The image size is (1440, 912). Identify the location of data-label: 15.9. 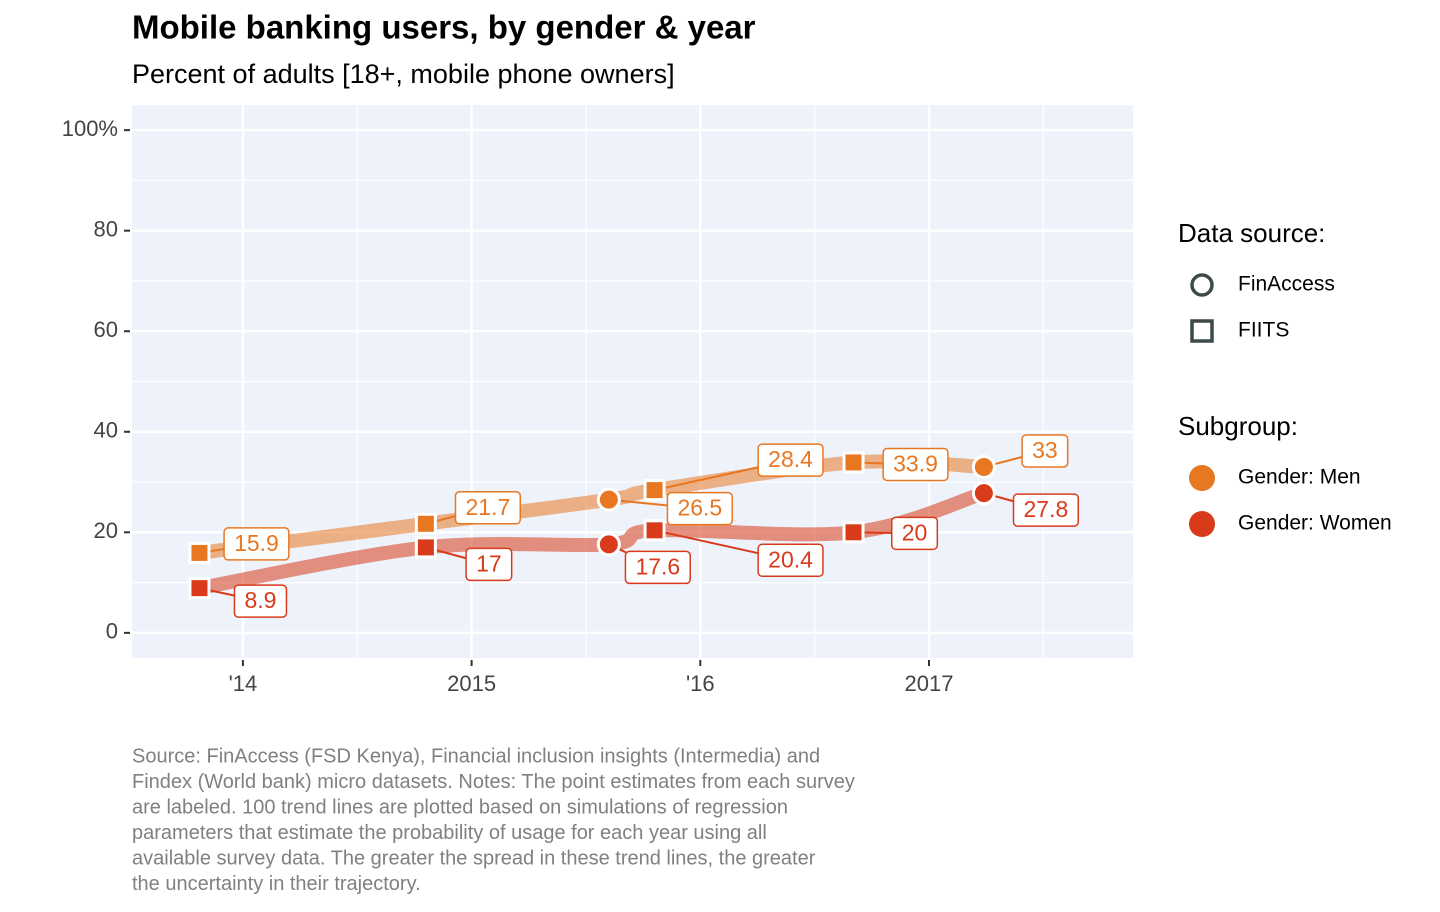
(256, 544).